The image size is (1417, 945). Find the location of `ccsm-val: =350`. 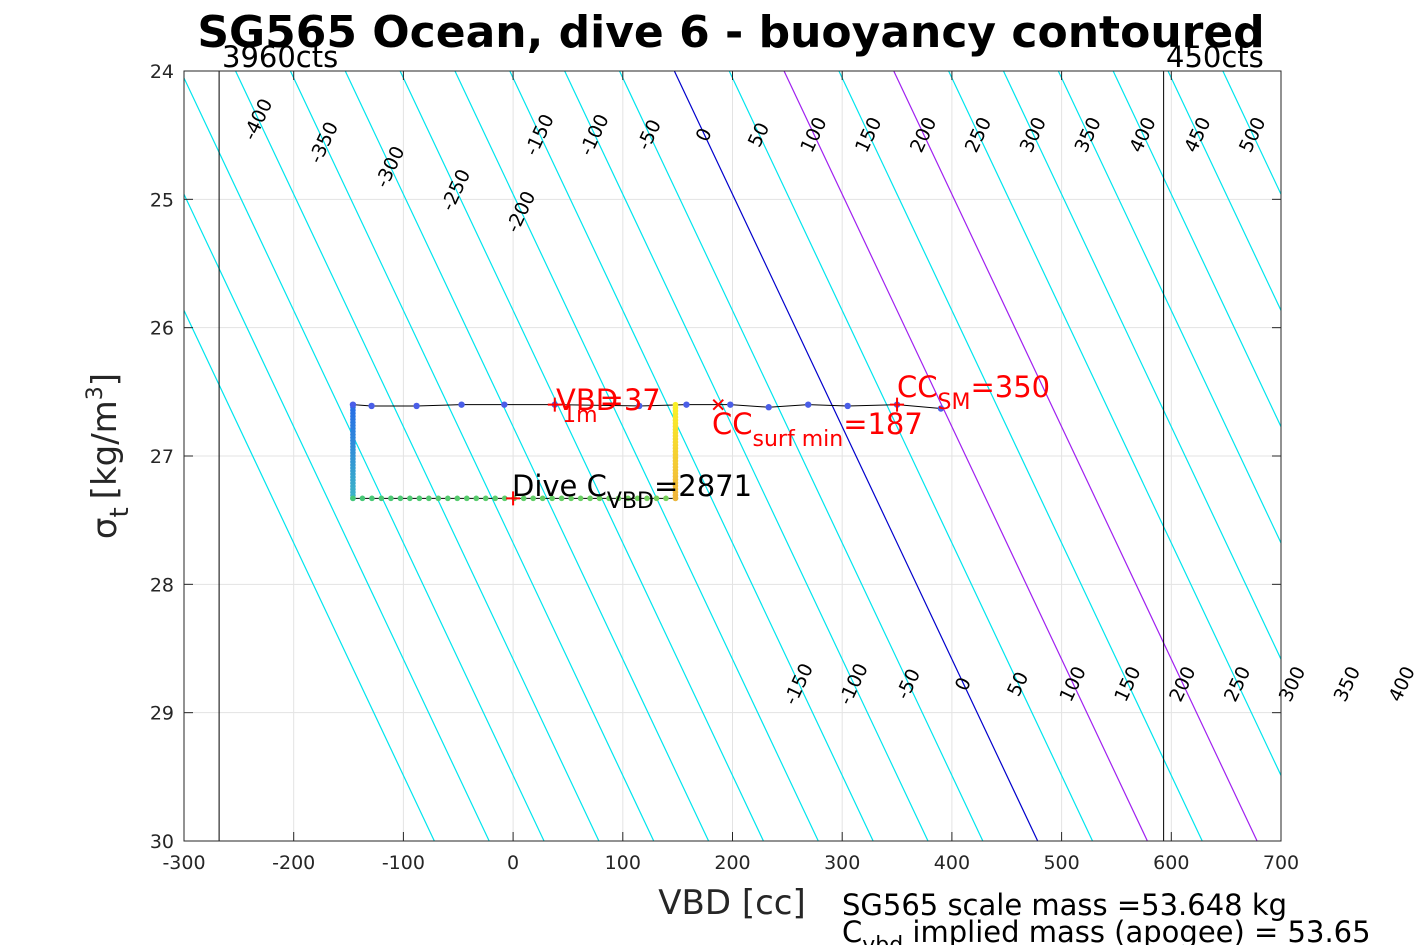

ccsm-val: =350 is located at coordinates (1010, 387).